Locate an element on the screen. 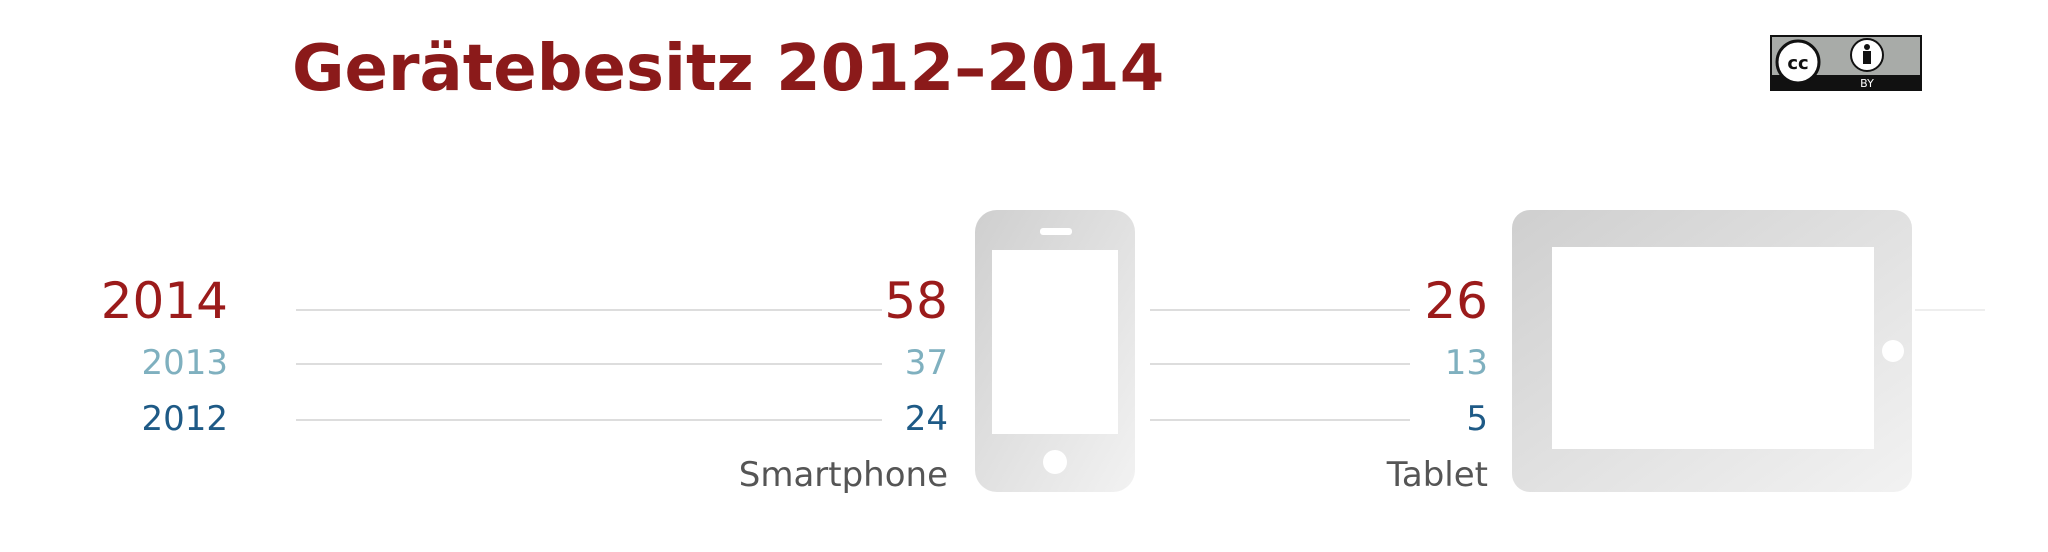 The width and height of the screenshot is (2048, 552). smartphone-home-button is located at coordinates (1055, 462).